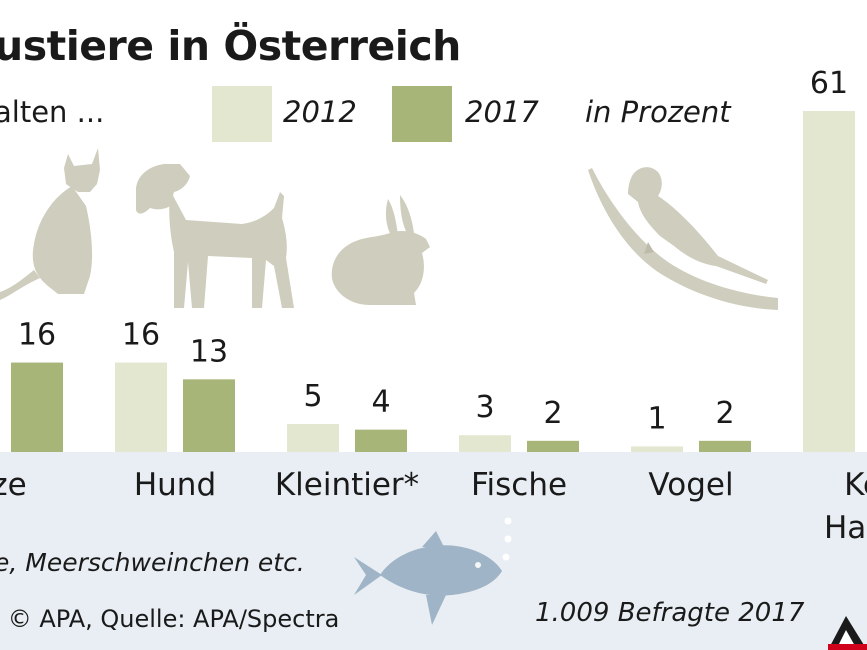 This screenshot has width=867, height=650. I want to click on legend-label-2017: 2017, so click(502, 112).